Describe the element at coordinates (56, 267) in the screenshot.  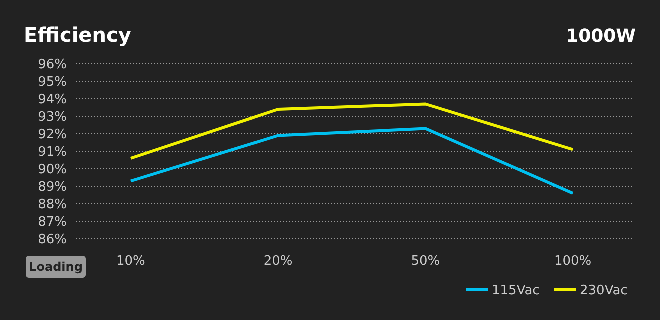
I see `x-axis-title: Loading` at that location.